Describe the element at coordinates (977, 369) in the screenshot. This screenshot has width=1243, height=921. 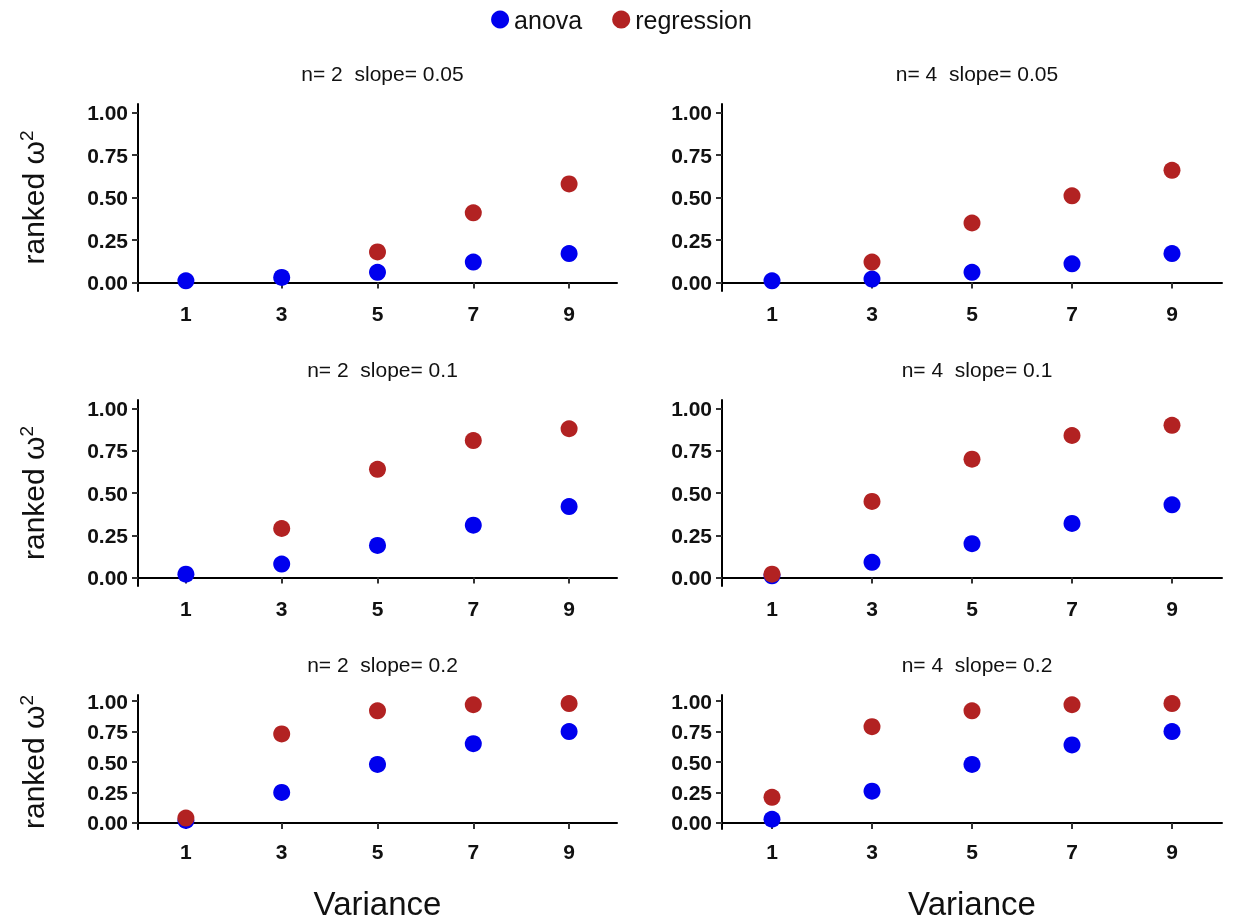
I see `chart-title: n= 4 slope= 0.1` at that location.